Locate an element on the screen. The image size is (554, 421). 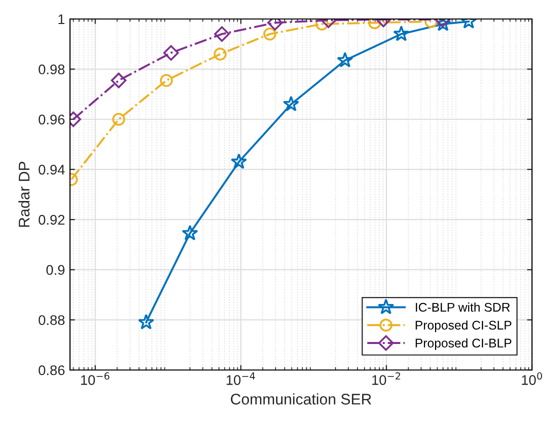
y-tick-label: 1 is located at coordinates (61, 19).